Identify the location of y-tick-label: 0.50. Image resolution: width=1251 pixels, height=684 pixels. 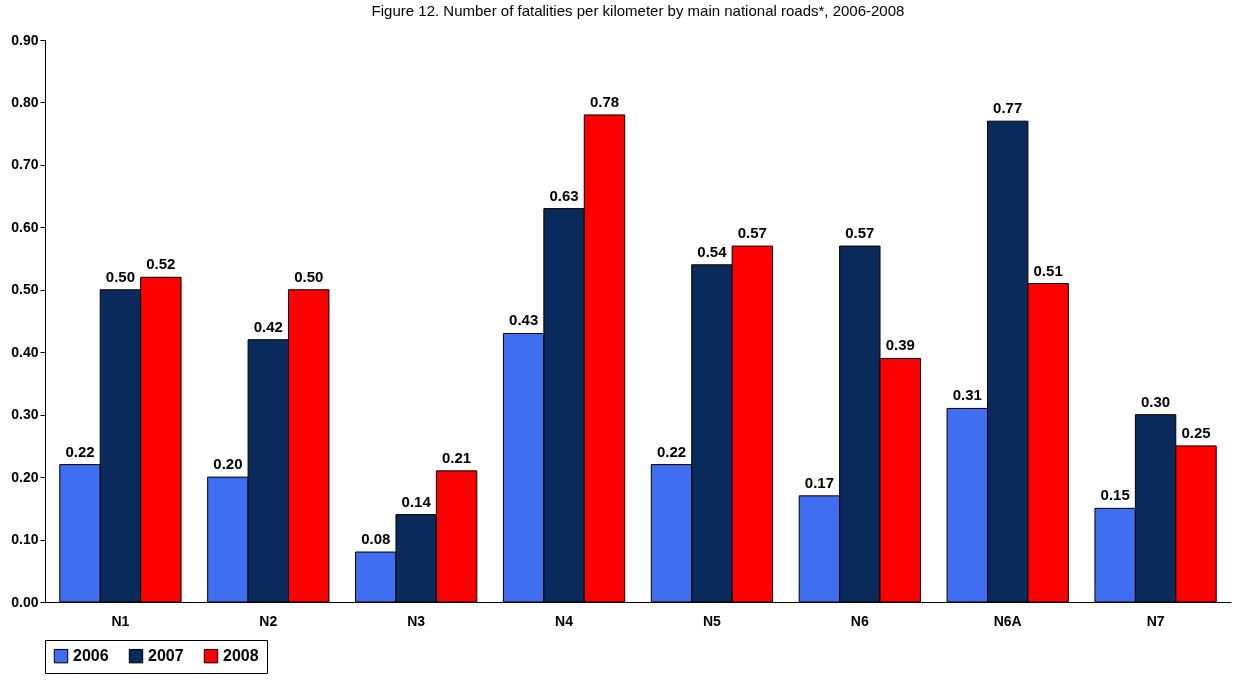
(25, 289).